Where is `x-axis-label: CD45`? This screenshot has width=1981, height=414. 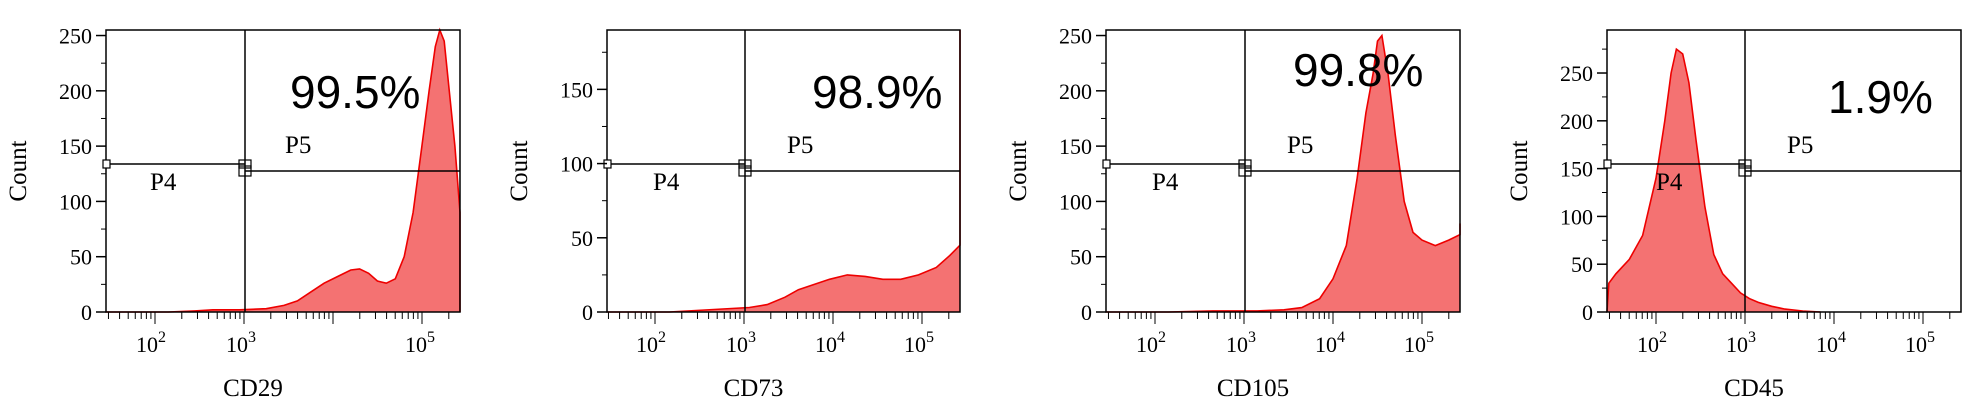
x-axis-label: CD45 is located at coordinates (1754, 388).